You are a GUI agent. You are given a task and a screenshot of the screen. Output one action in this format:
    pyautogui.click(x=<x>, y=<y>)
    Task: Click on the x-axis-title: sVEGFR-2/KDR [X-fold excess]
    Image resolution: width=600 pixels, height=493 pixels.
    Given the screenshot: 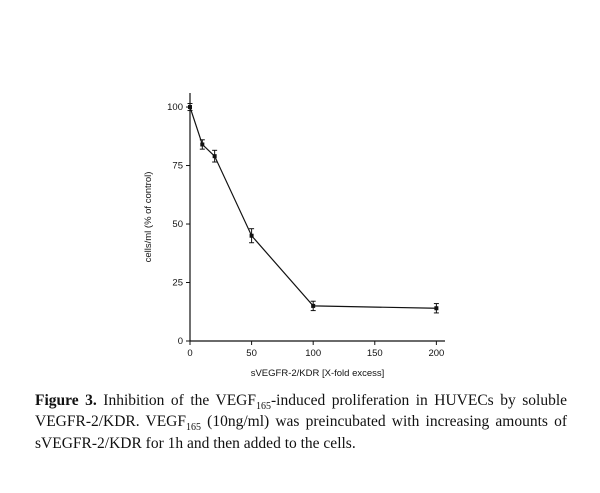 What is the action you would take?
    pyautogui.click(x=318, y=373)
    